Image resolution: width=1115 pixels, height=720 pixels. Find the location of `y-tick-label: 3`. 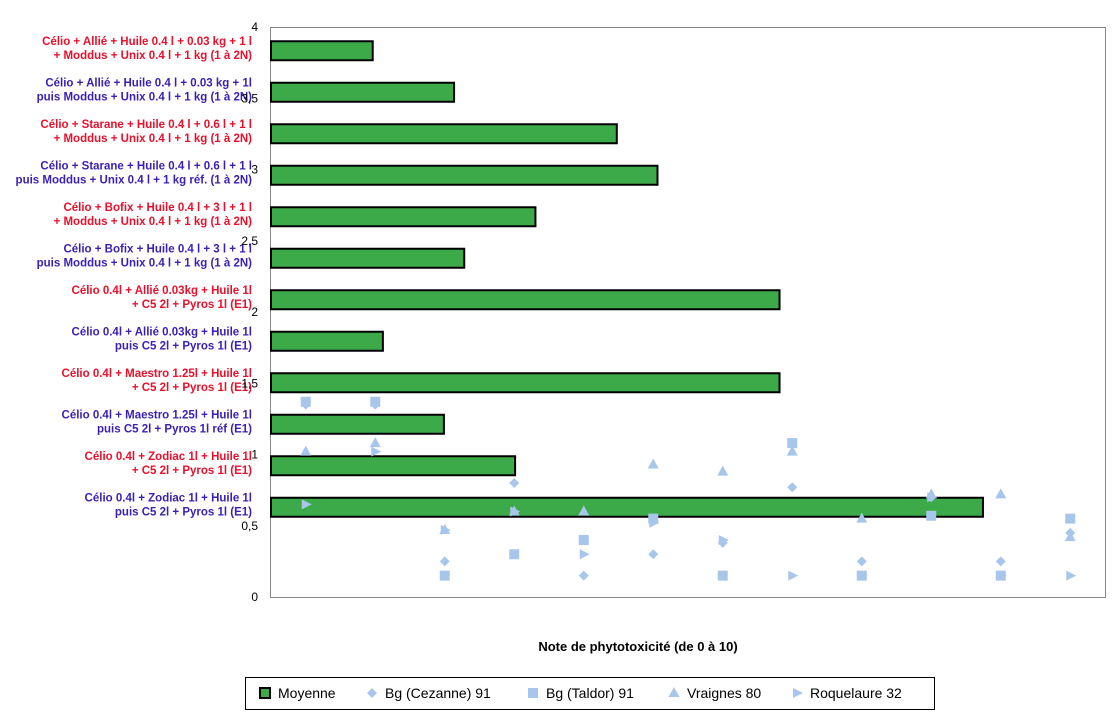

y-tick-label: 3 is located at coordinates (254, 170).